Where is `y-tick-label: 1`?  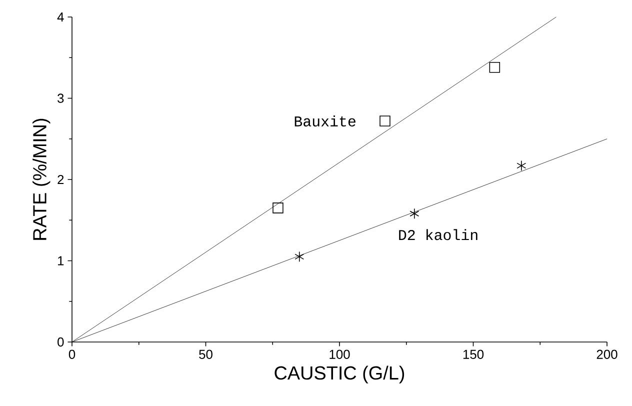 y-tick-label: 1 is located at coordinates (61, 261).